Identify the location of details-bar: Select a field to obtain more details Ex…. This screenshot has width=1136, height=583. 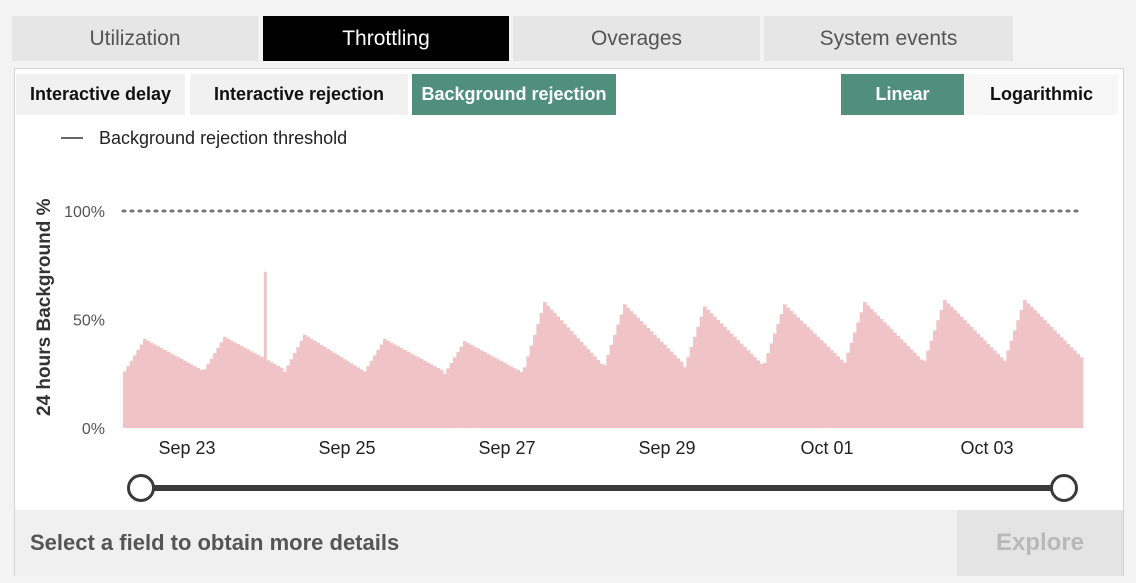
(569, 543).